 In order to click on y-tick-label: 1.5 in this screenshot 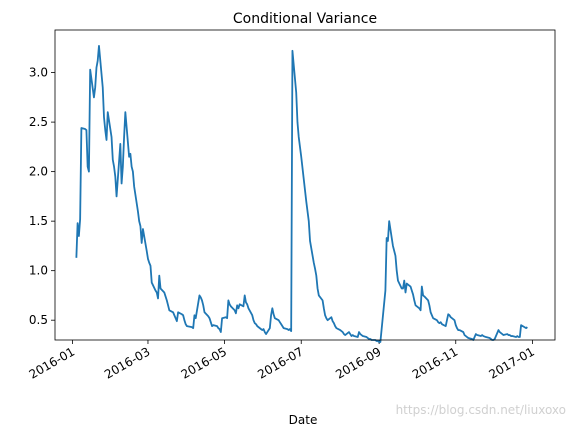, I will do `click(38, 221)`.